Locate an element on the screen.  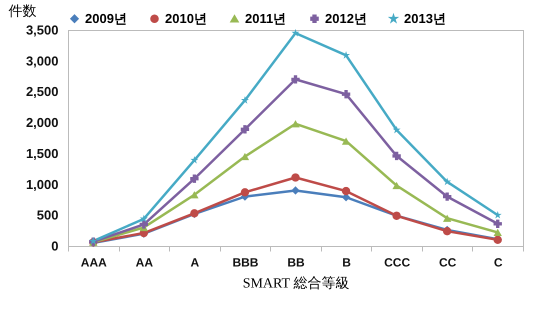
y-tick-label: 0 is located at coordinates (54, 246).